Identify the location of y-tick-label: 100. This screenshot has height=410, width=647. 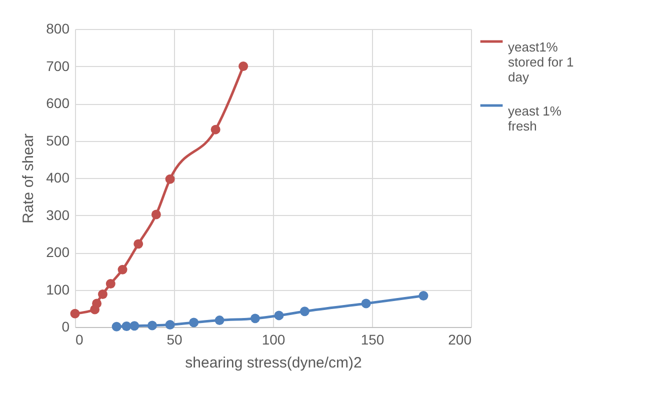
(58, 289).